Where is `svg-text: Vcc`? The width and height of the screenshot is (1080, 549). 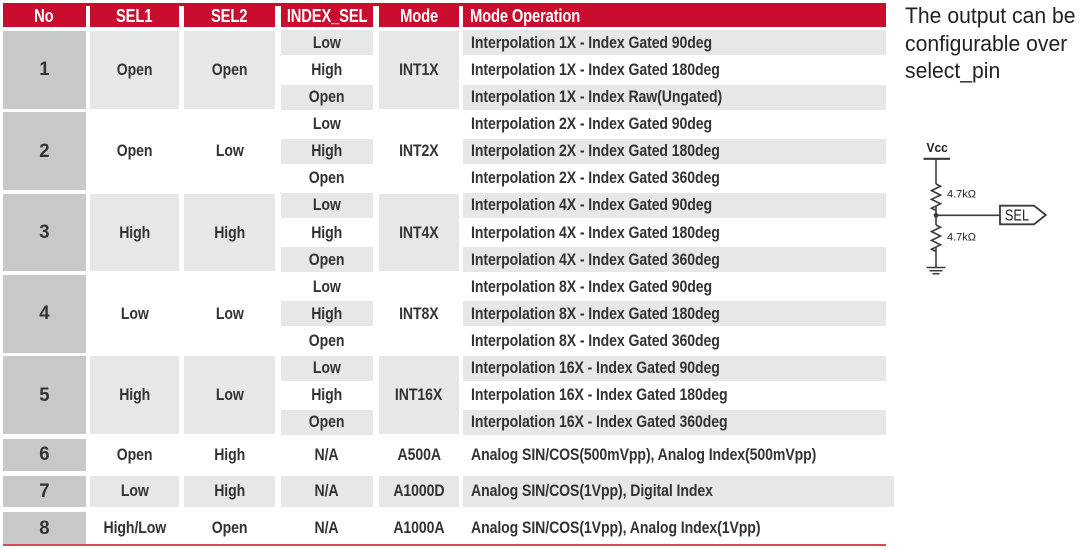 svg-text: Vcc is located at coordinates (937, 148).